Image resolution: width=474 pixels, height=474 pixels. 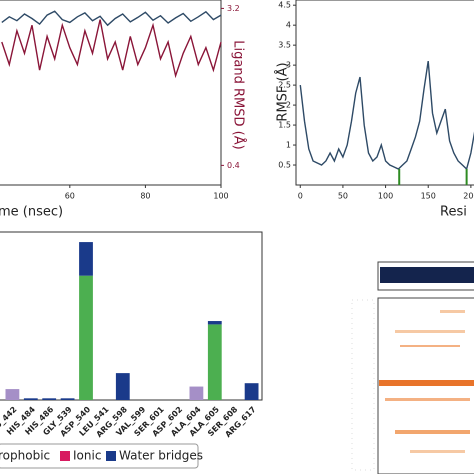 What do you see at coordinates (31, 212) in the screenshot?
I see `x-axis-label: me (nsec)` at bounding box center [31, 212].